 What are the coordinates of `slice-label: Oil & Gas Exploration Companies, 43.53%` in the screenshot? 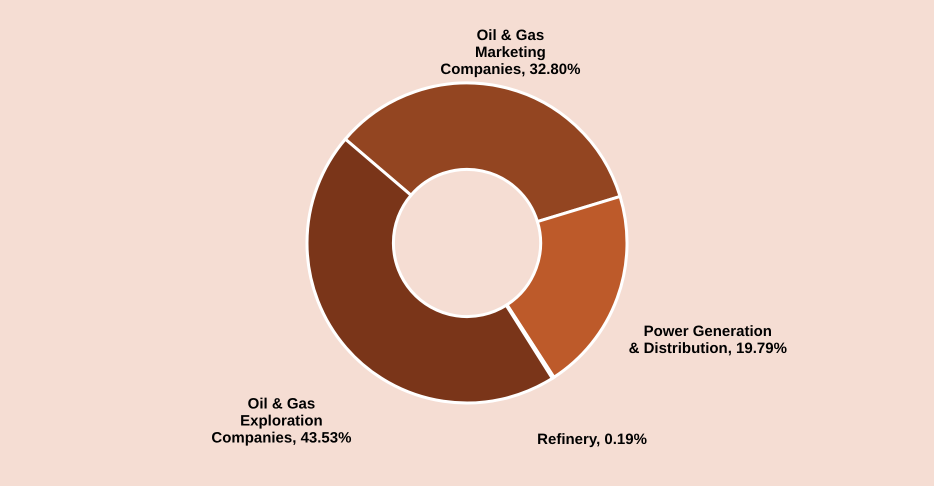 It's located at (281, 421).